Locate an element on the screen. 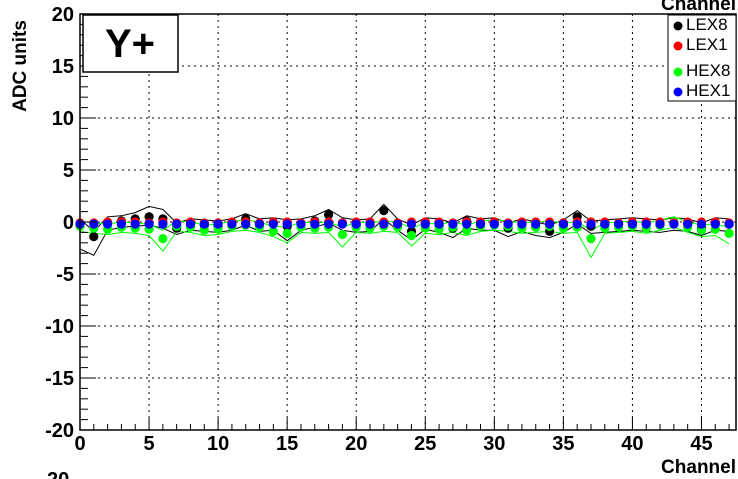 The width and height of the screenshot is (738, 479). y-tick-label: 5 is located at coordinates (68, 171).